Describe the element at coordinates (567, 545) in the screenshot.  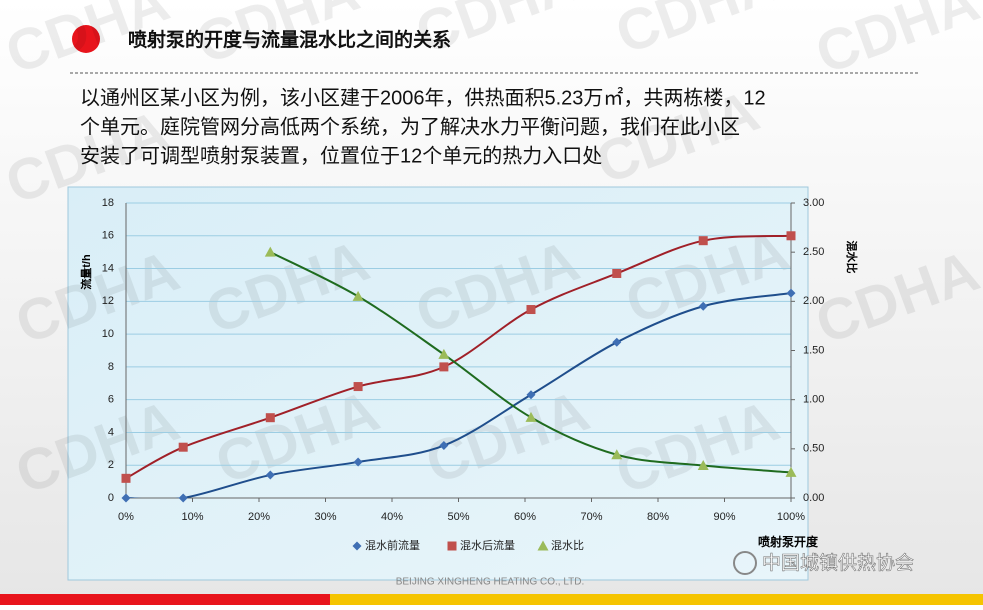
I see `legend-label: 混水比` at that location.